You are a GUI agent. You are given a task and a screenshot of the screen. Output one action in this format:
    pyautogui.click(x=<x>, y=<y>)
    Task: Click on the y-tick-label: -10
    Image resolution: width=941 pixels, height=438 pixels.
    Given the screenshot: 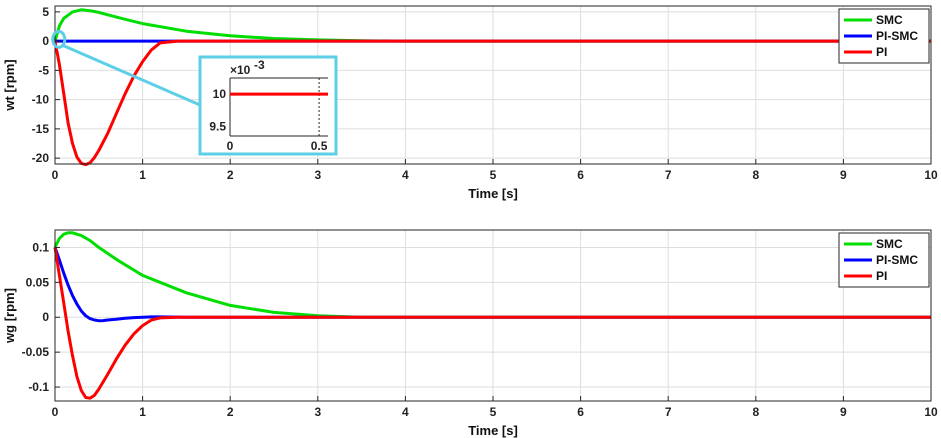 What is the action you would take?
    pyautogui.click(x=41, y=100)
    